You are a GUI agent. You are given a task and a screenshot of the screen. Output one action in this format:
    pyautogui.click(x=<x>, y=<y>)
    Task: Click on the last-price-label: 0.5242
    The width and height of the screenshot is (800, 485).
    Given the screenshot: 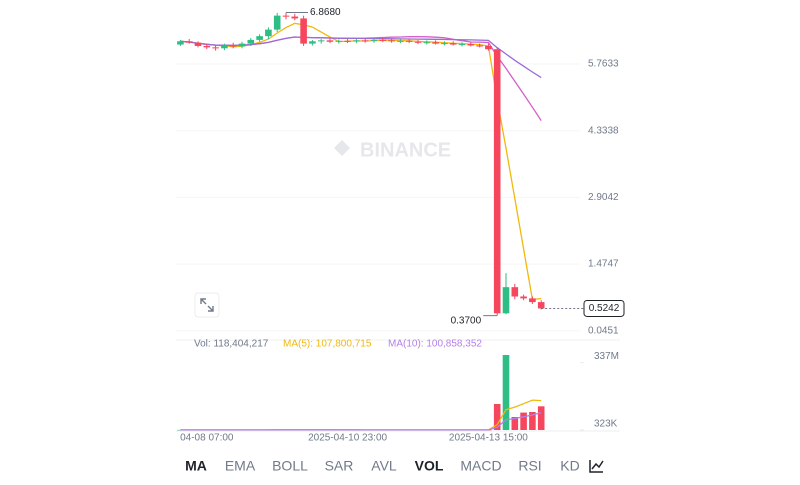 What is the action you would take?
    pyautogui.click(x=604, y=308)
    